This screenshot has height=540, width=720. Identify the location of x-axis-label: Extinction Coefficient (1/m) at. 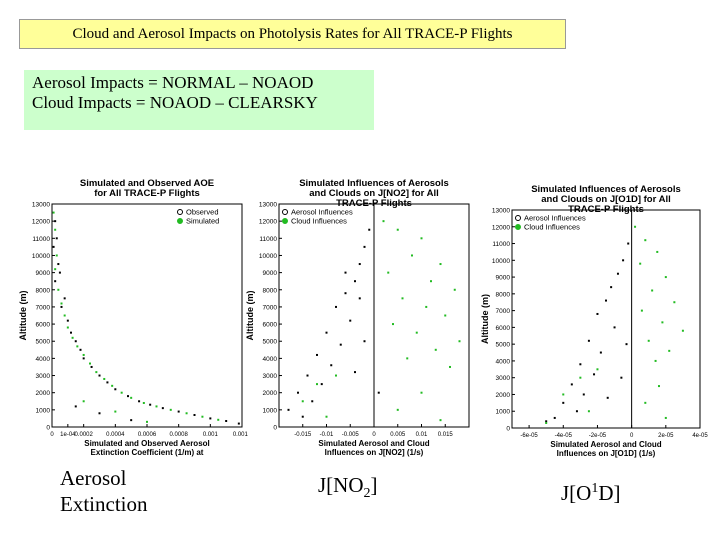
(147, 452).